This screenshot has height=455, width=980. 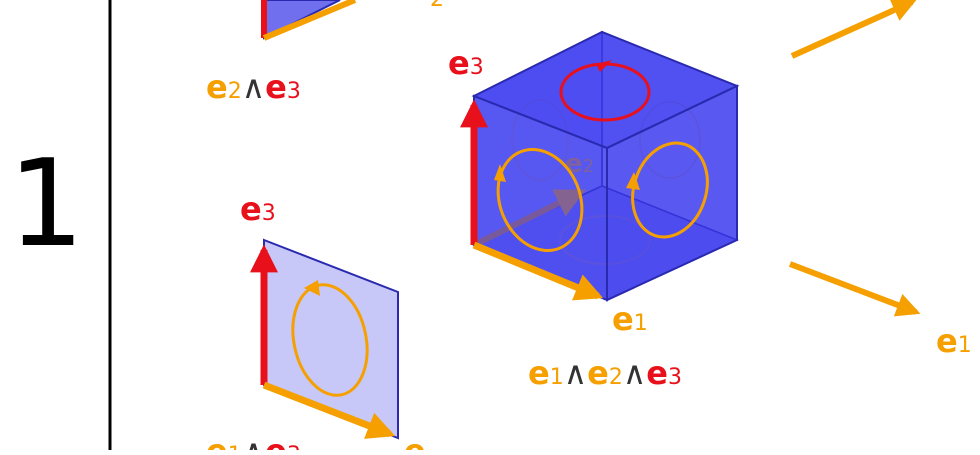 I want to click on upper-right-arrow, so click(x=853, y=29).